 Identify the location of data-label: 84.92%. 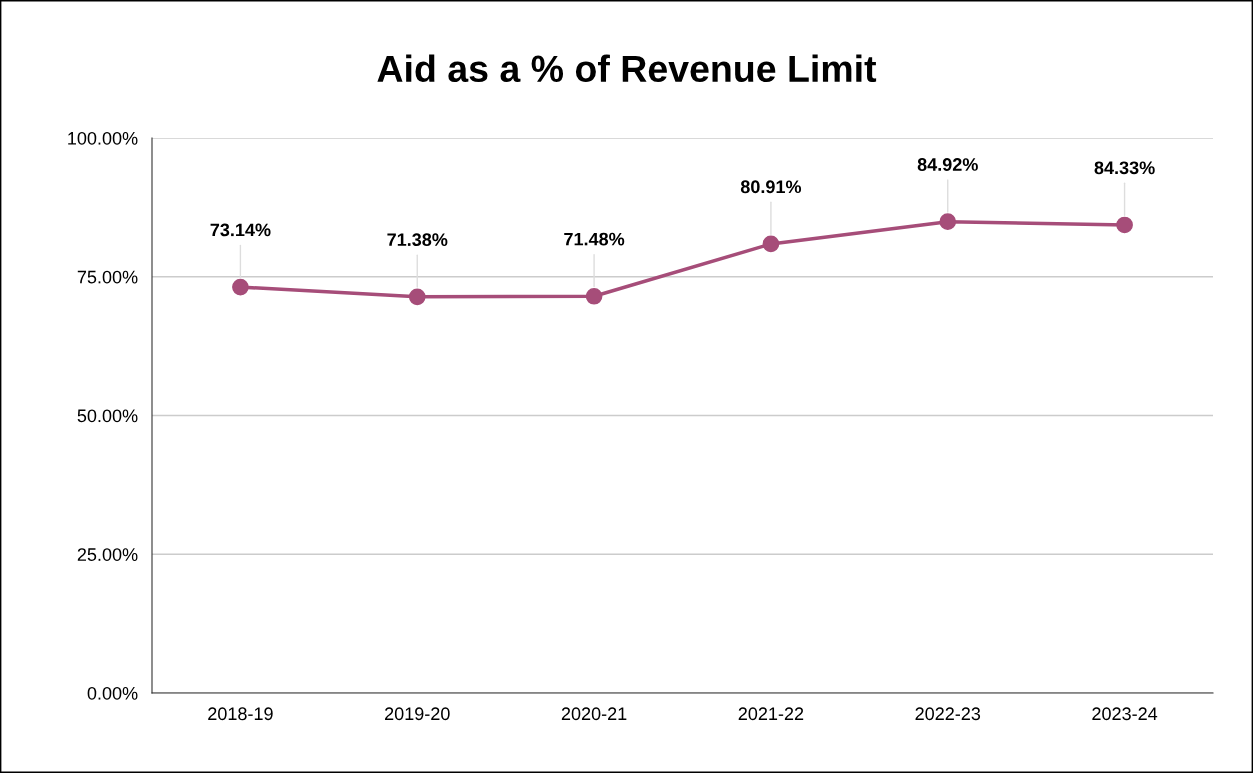
(947, 164).